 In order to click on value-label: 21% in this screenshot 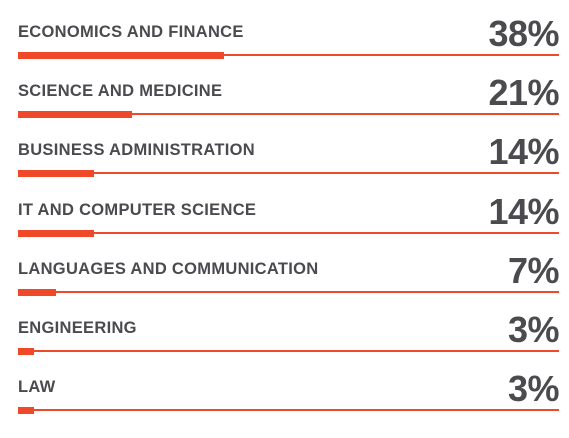, I will do `click(523, 93)`.